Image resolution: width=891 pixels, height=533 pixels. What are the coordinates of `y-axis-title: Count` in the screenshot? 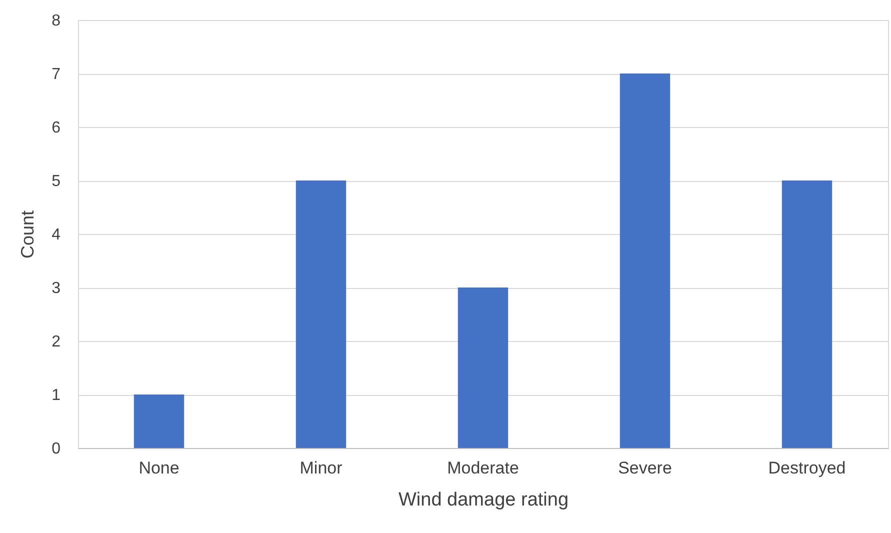 It's located at (28, 234).